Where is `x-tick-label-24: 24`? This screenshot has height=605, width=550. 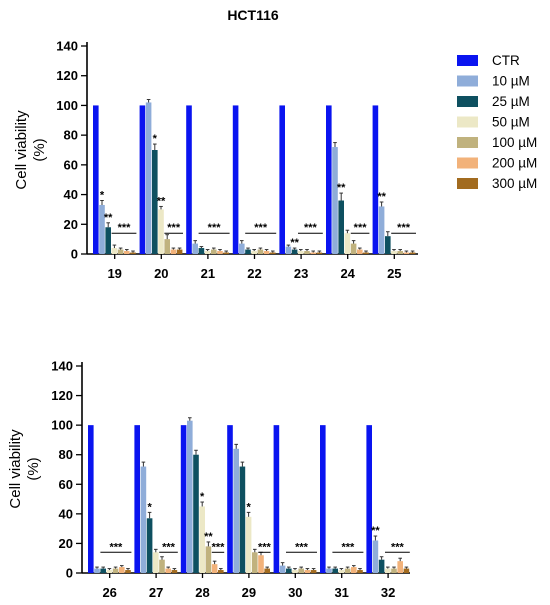 x-tick-label-24: 24 is located at coordinates (347, 273).